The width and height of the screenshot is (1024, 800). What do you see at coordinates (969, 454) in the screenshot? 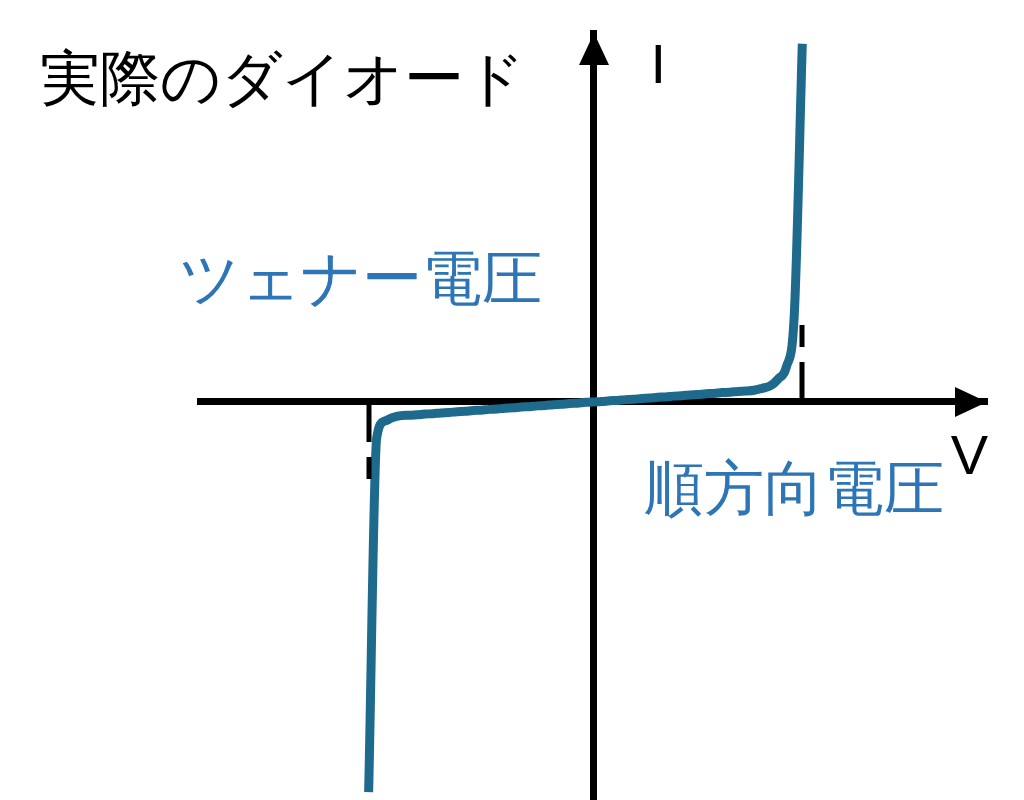
I see `x-axis-title: V` at bounding box center [969, 454].